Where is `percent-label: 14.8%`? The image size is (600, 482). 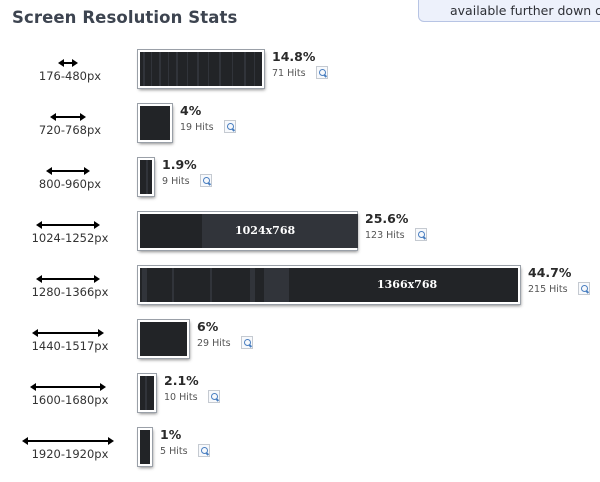
percent-label: 14.8% is located at coordinates (294, 56).